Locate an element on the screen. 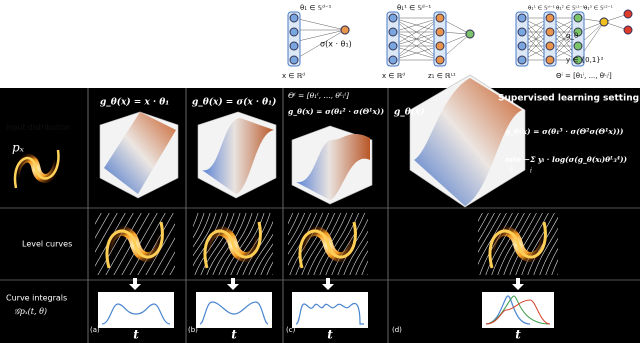  net-label: z₁ ∈ ℝᴸ¹ is located at coordinates (442, 76).